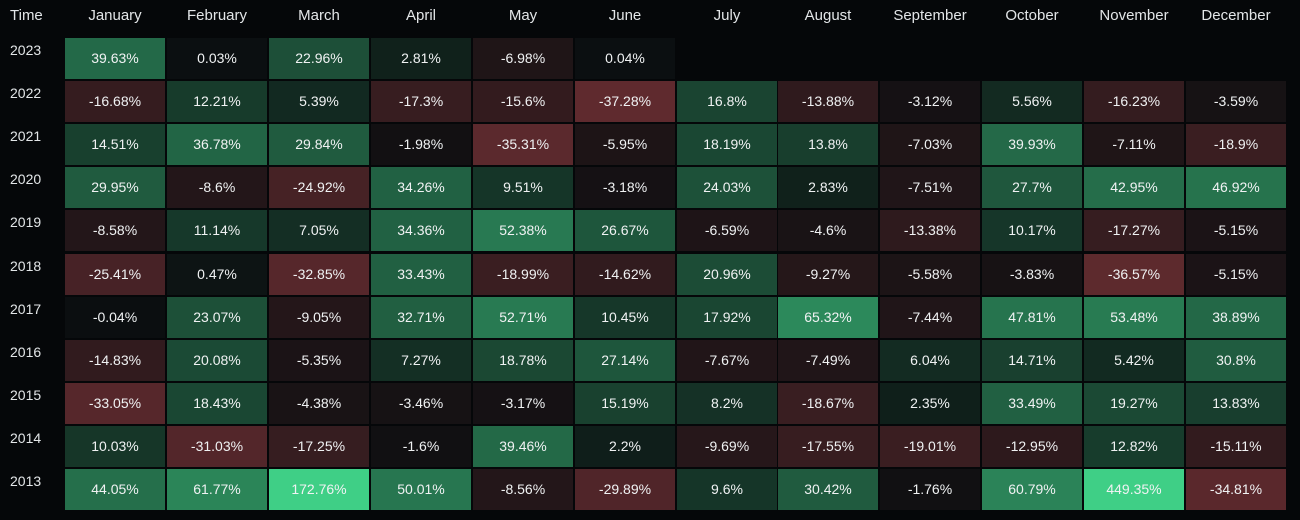 The image size is (1300, 520). What do you see at coordinates (115, 58) in the screenshot?
I see `heatmap-cell-2023-january: 39.63%` at bounding box center [115, 58].